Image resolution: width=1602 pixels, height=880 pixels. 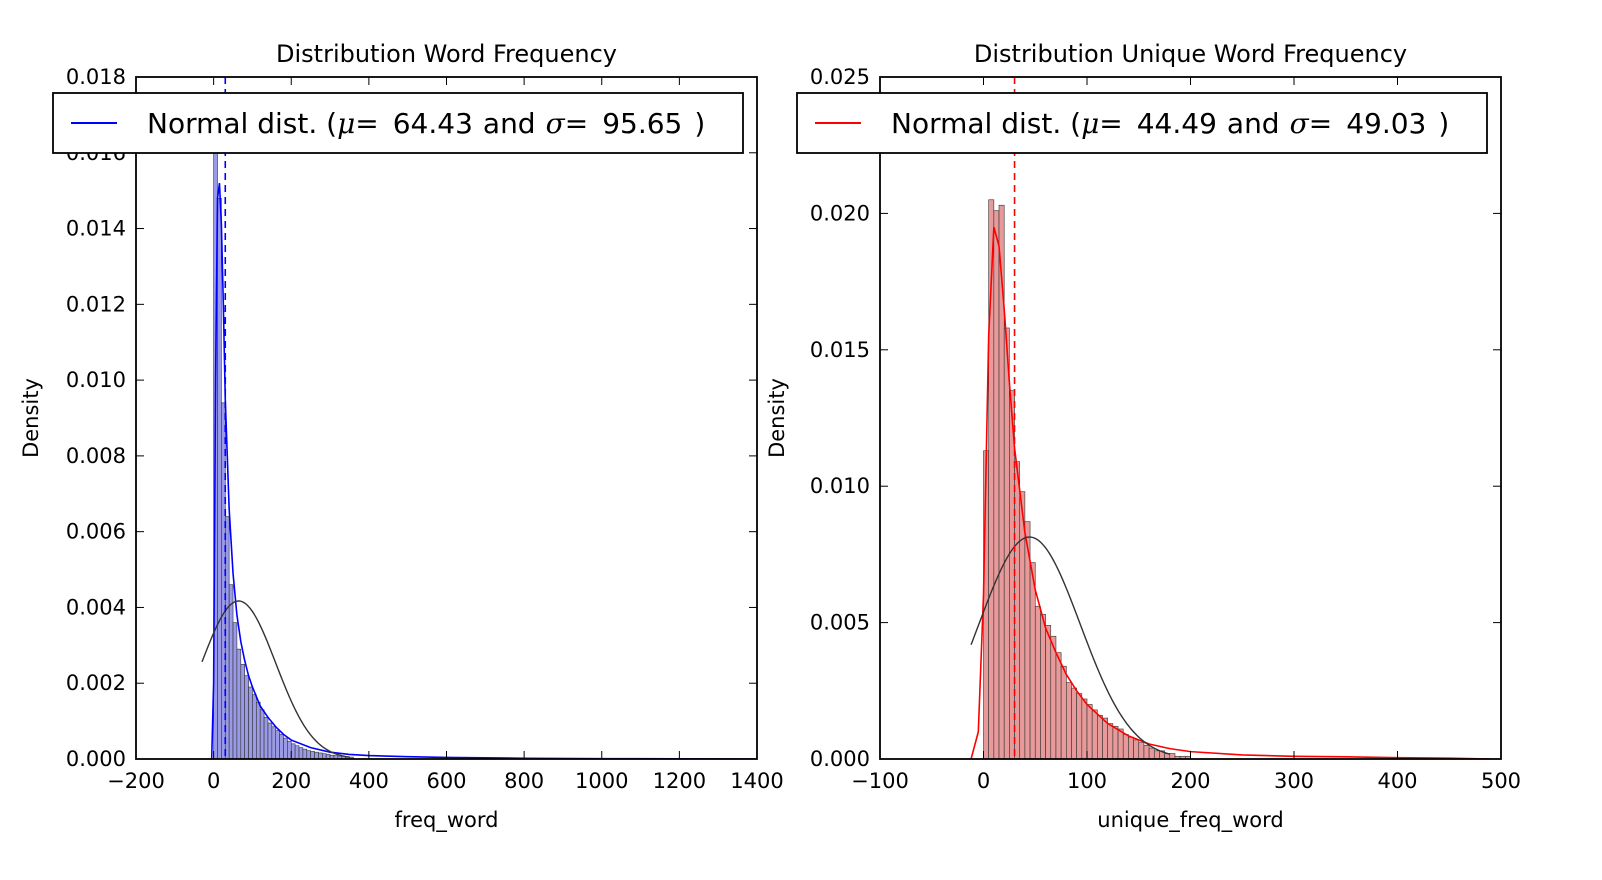 What do you see at coordinates (1190, 820) in the screenshot?
I see `x-axis-label: unique_freq_word` at bounding box center [1190, 820].